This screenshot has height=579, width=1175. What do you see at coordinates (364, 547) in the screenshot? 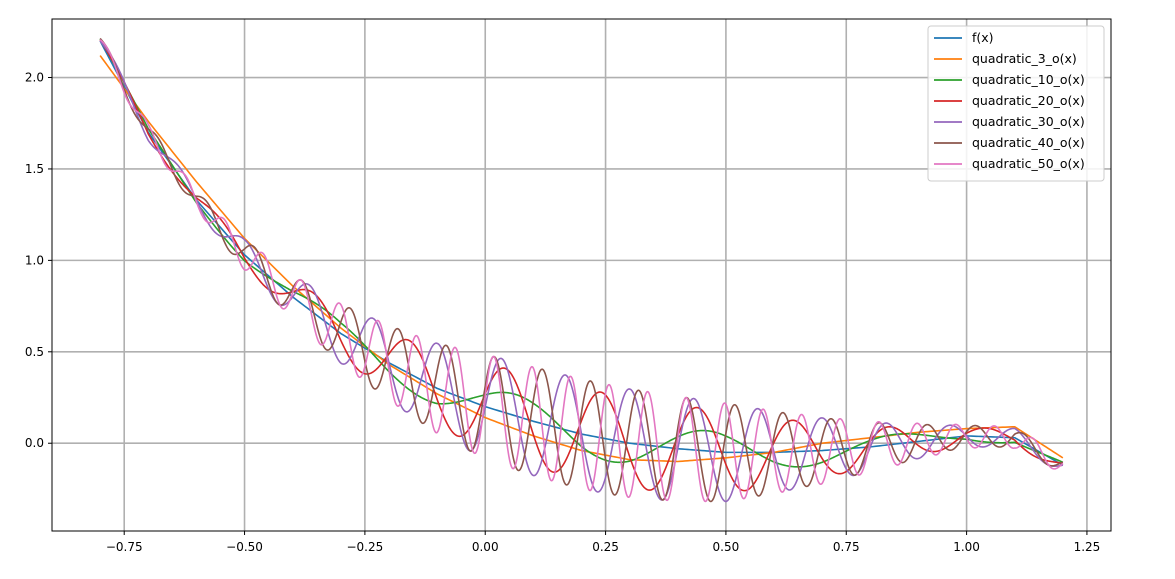
I see `x-tick-label: −0.25` at bounding box center [364, 547].